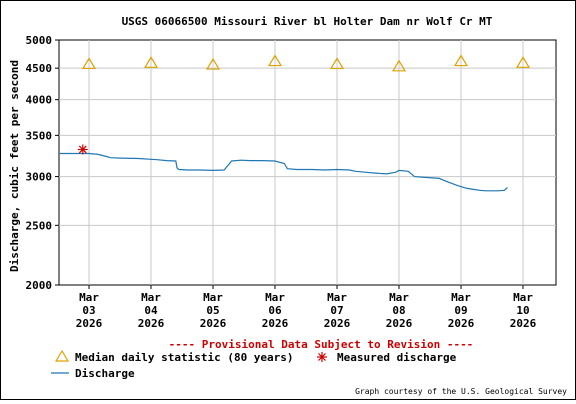  Describe the element at coordinates (105, 373) in the screenshot. I see `legend-discharge-label: Discharge` at that location.